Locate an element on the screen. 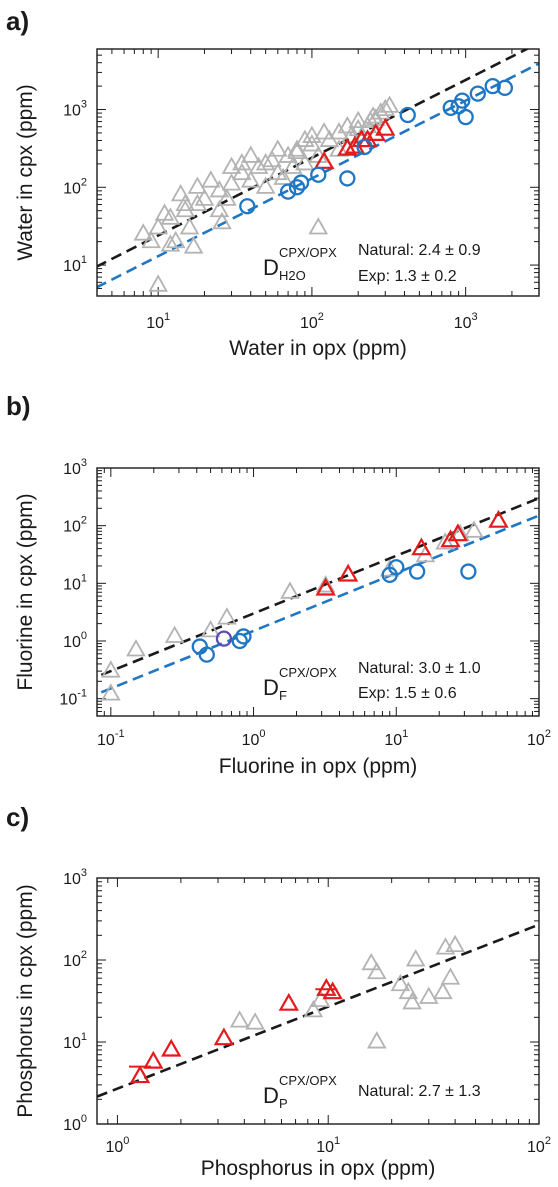  y-axis-title: Water in cpx (ppm) is located at coordinates (25, 172).